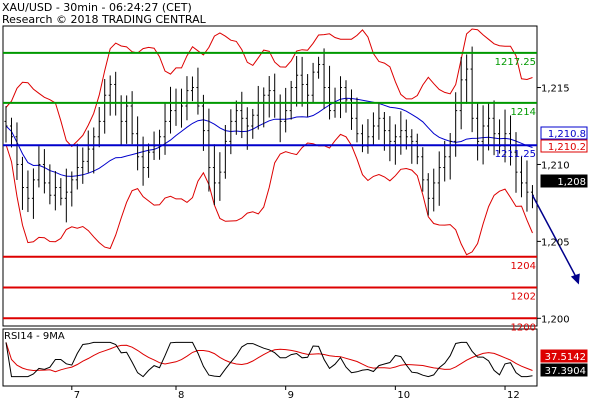  What do you see at coordinates (523, 327) in the screenshot?
I see `level-label: 1200` at bounding box center [523, 327].